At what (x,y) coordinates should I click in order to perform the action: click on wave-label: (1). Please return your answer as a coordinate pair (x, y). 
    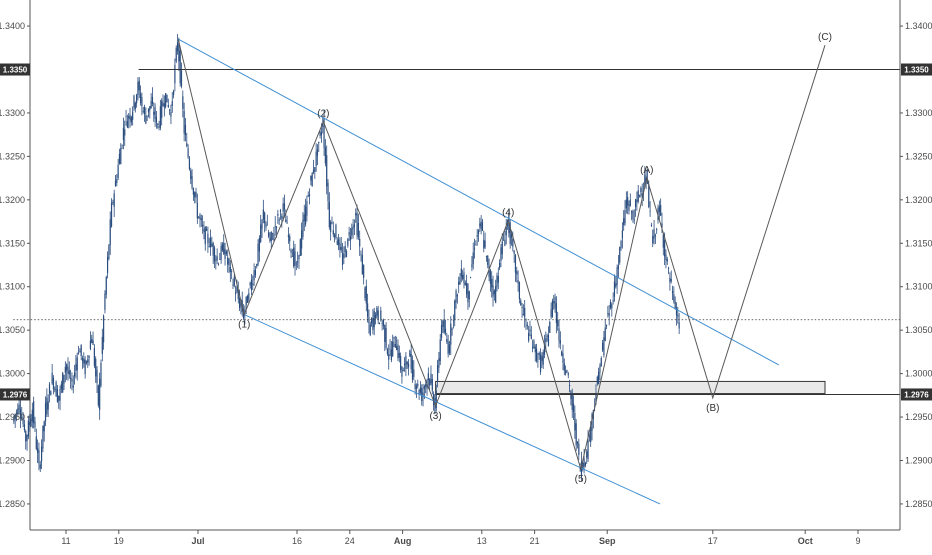
    Looking at the image, I should click on (244, 325).